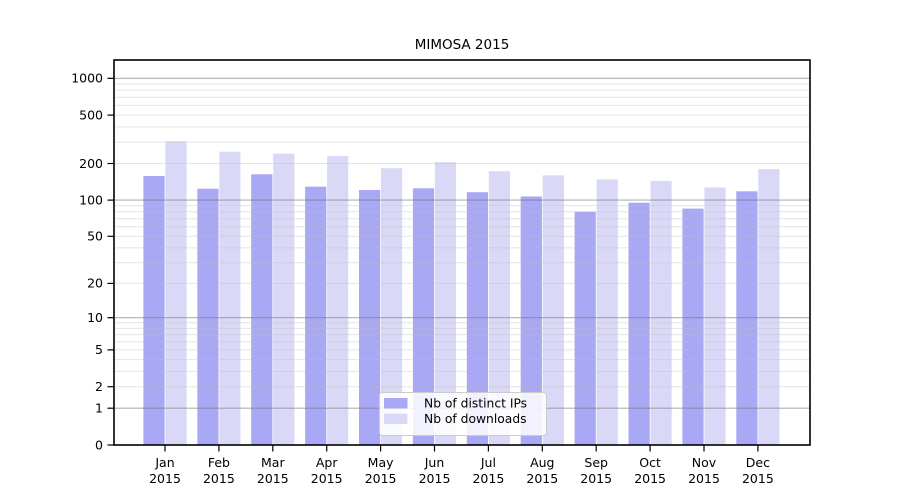  I want to click on y-tick-label: 2, so click(99, 386).